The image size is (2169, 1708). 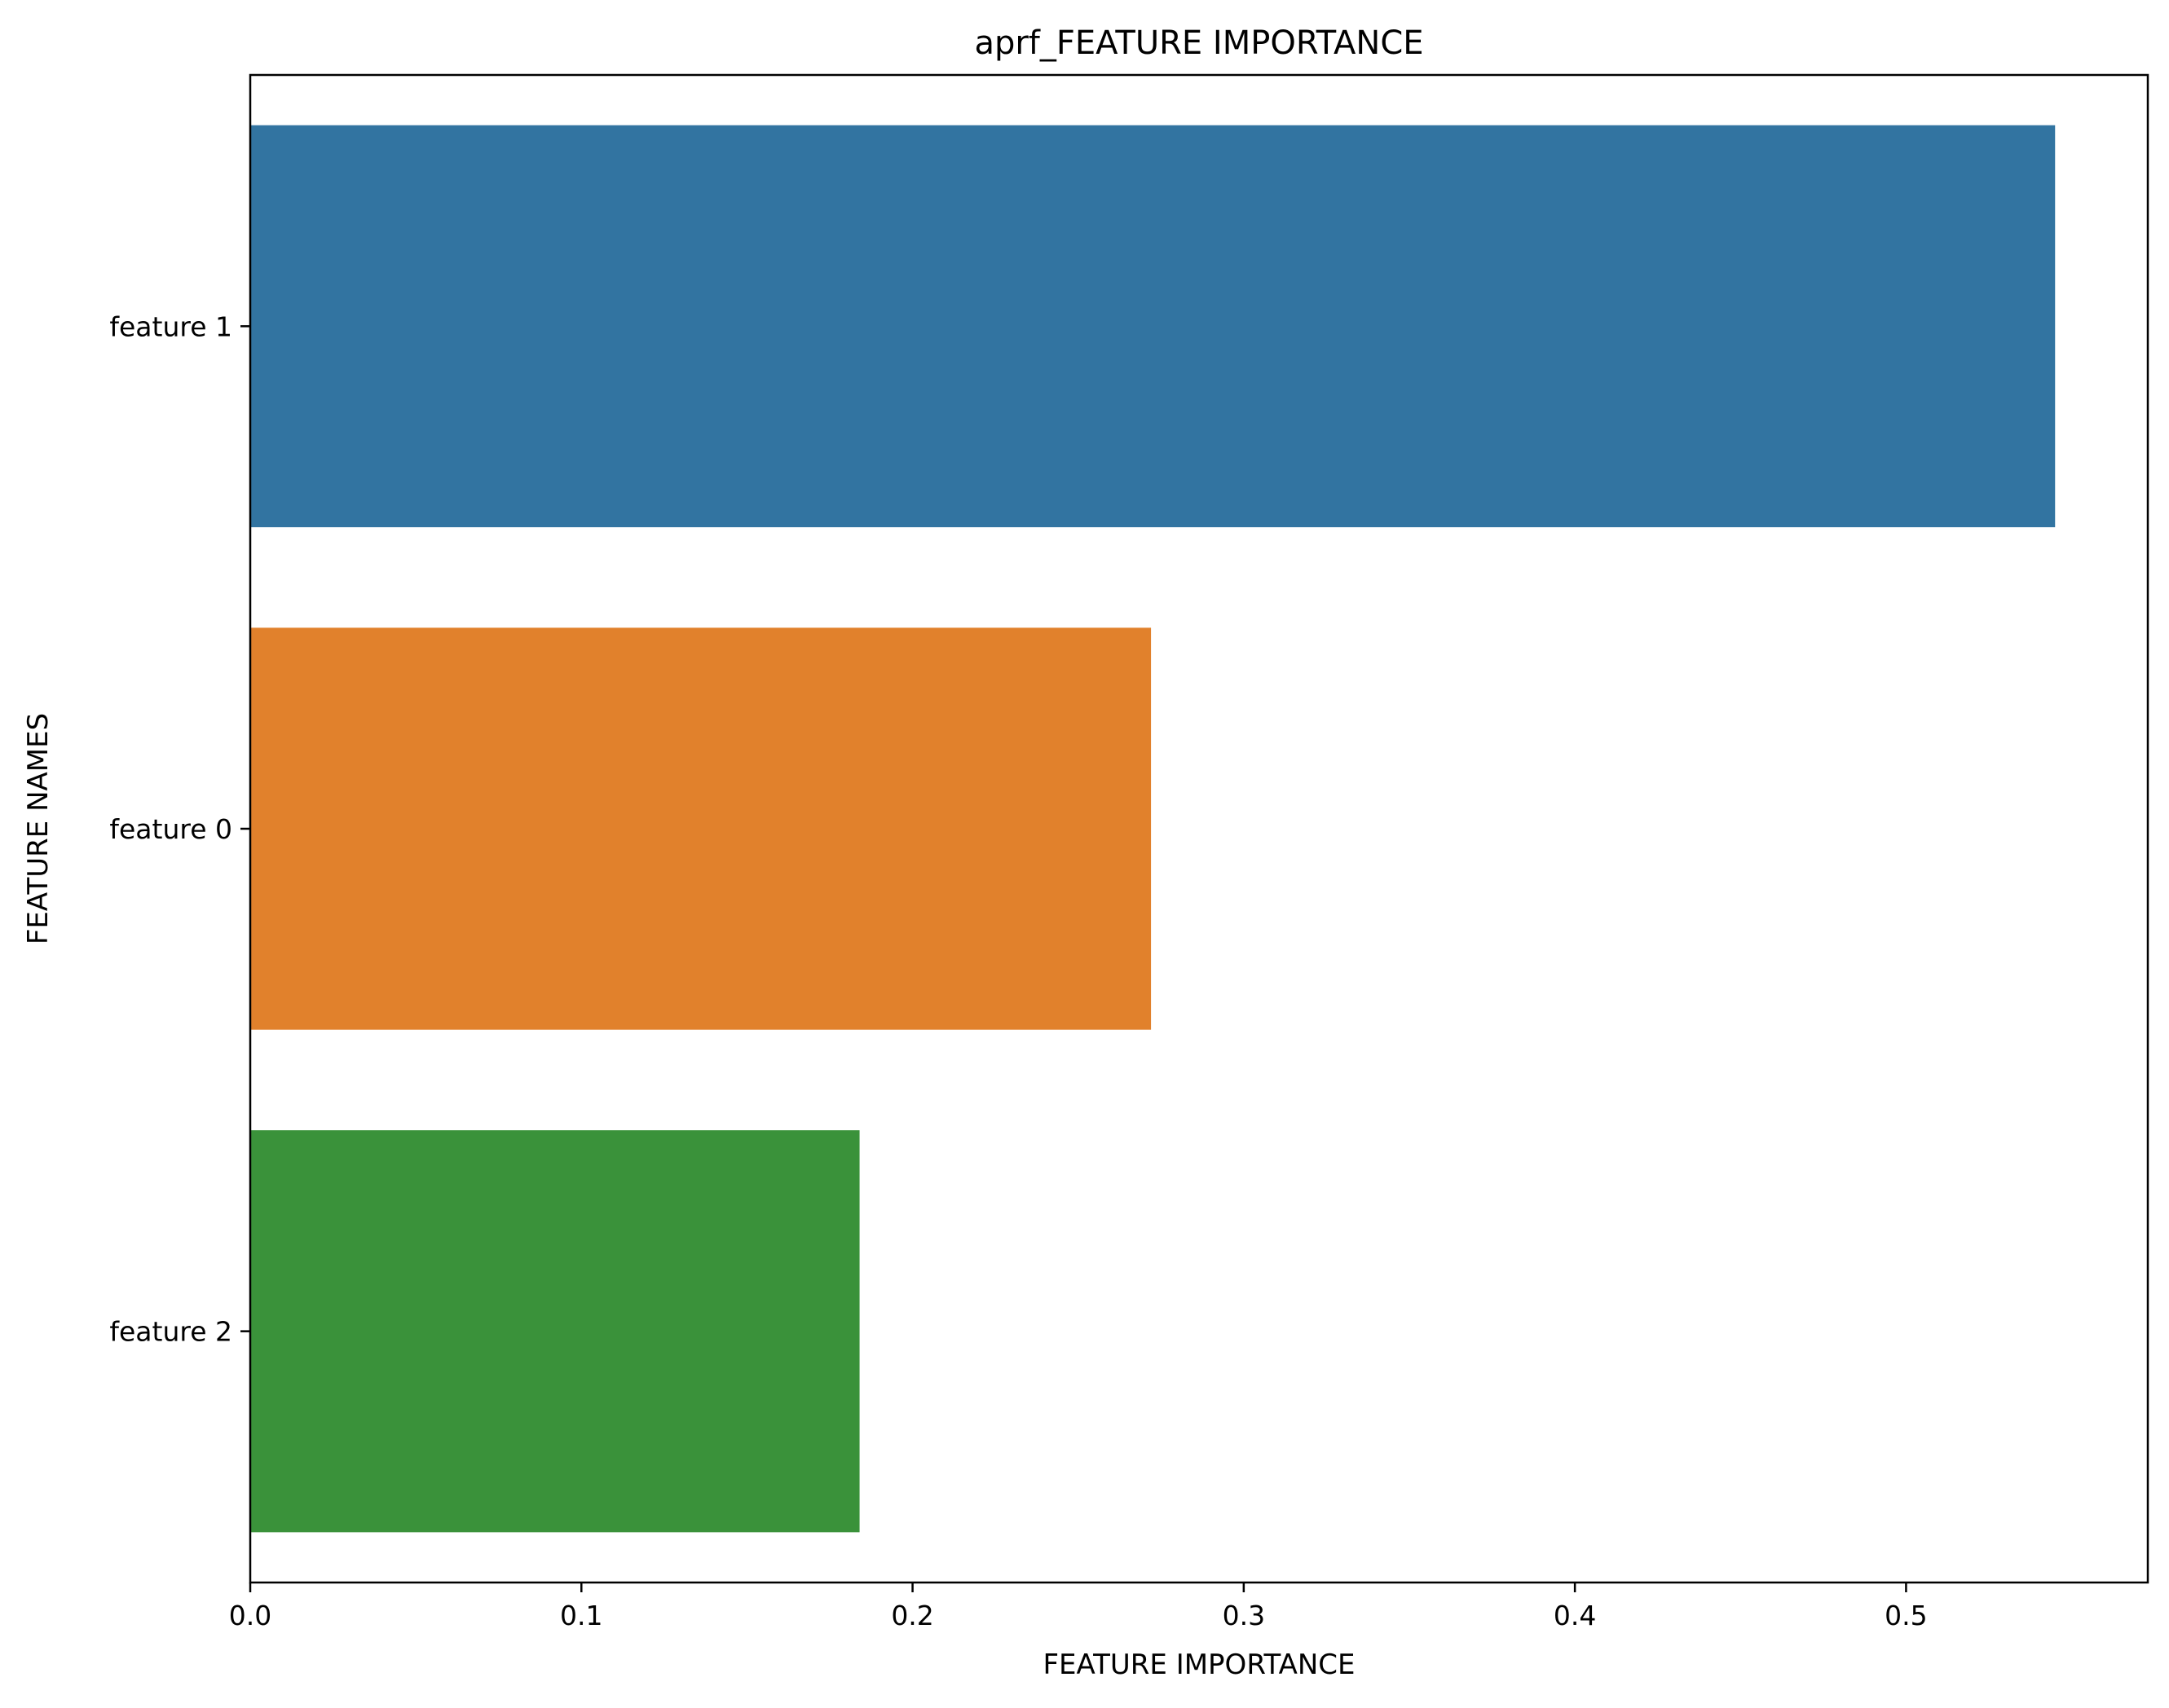 I want to click on x-axis-label: FEATURE IMPORTANCE, so click(x=1199, y=1665).